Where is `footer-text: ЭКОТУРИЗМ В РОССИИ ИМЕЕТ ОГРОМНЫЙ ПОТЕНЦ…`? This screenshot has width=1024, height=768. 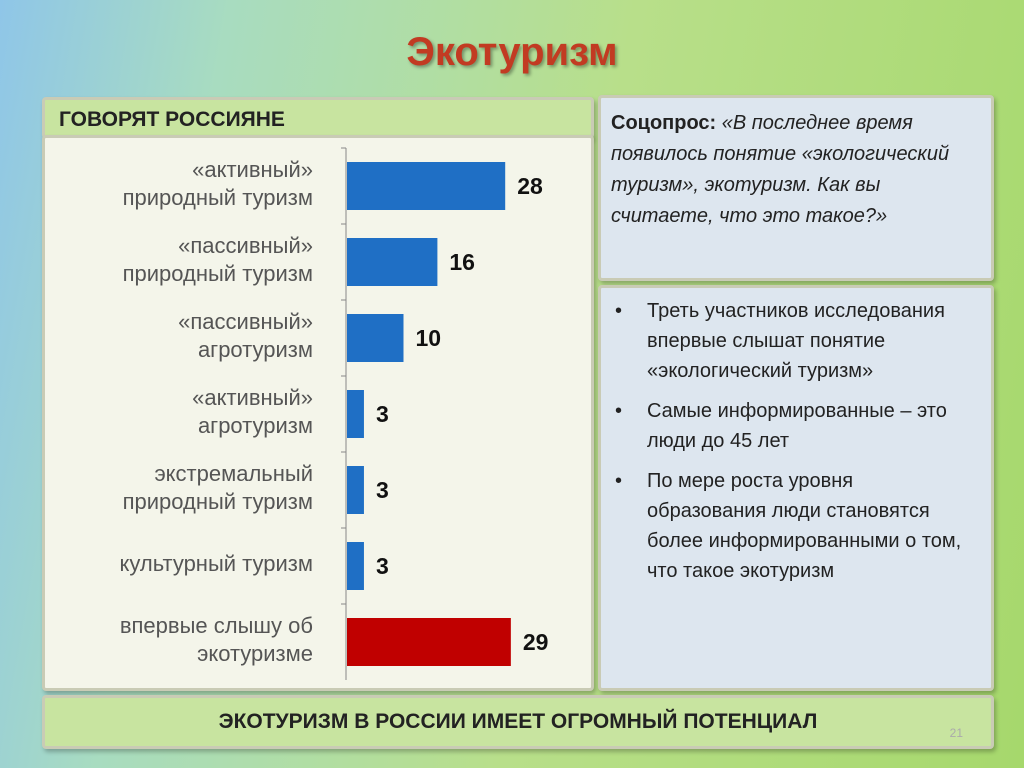
footer-text: ЭКОТУРИЗМ В РОССИИ ИМЕЕТ ОГРОМНЫЙ ПОТЕНЦ… is located at coordinates (518, 721).